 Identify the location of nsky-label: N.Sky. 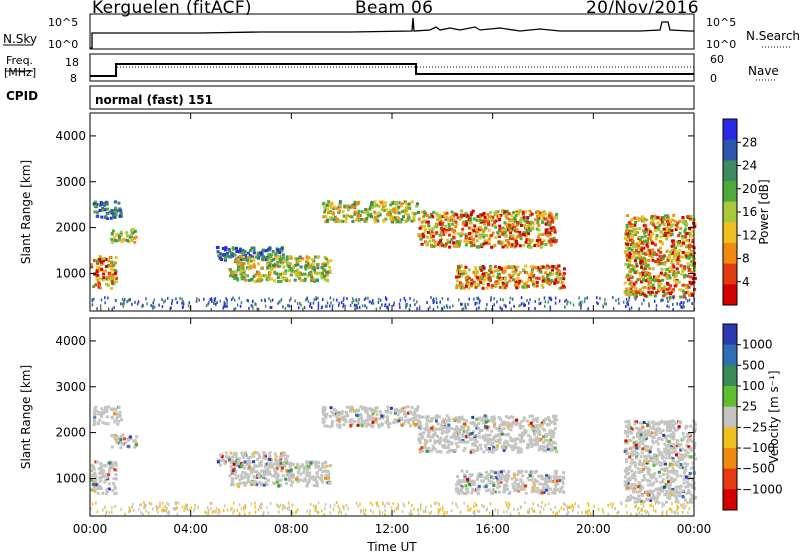
(20, 39).